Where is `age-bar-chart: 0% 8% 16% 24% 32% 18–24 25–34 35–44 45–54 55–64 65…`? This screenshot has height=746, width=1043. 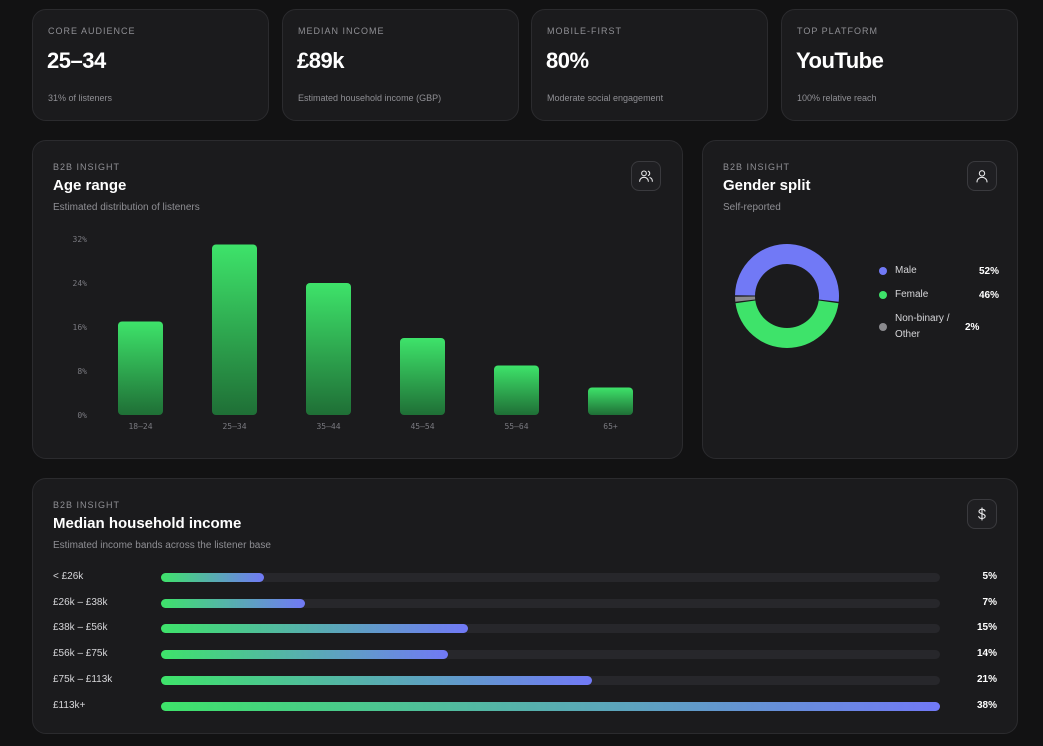 age-bar-chart: 0% 8% 16% 24% 32% 18–24 25–34 35–44 45–54 55–64 65… is located at coordinates (353, 333).